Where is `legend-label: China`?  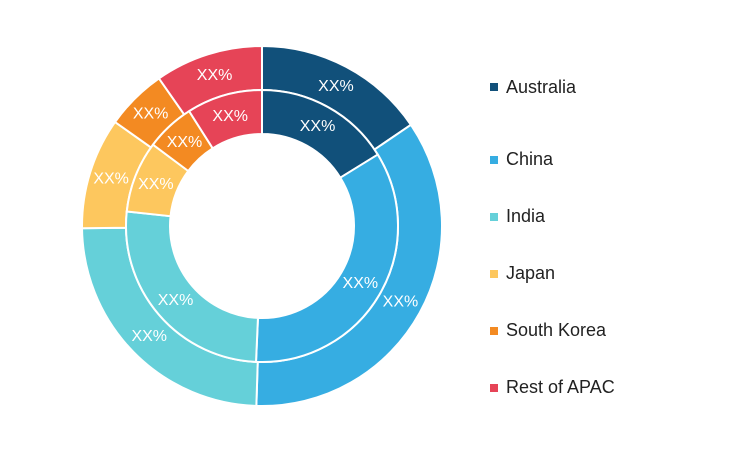
legend-label: China is located at coordinates (530, 159).